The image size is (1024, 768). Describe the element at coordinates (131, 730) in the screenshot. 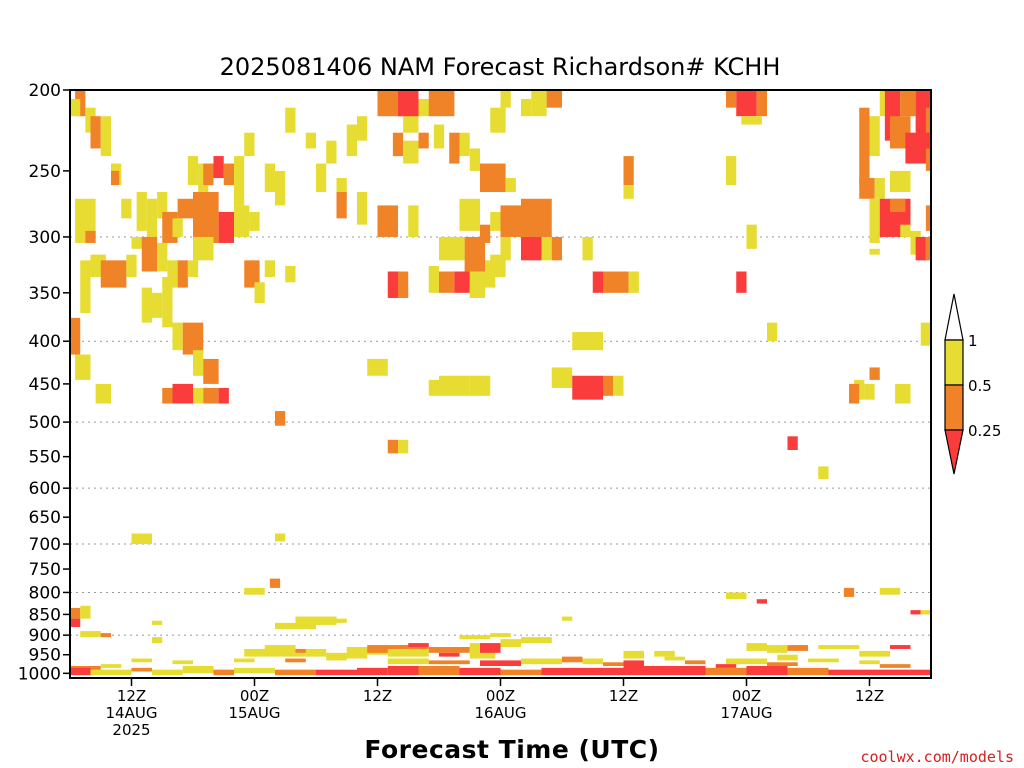

I see `x-tick-label: 2025` at that location.